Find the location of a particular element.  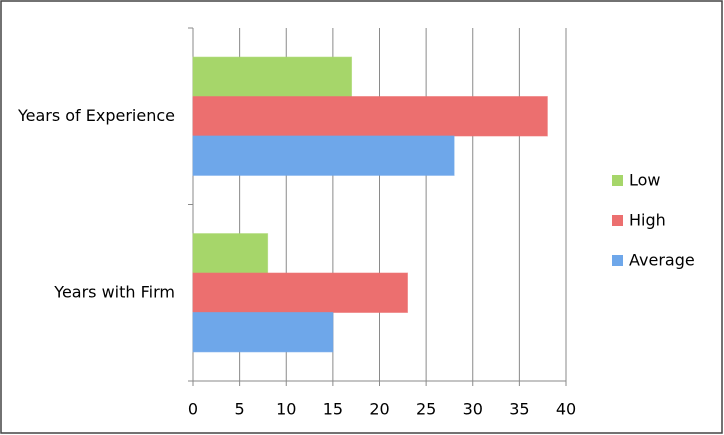

legend-label: High is located at coordinates (647, 220).